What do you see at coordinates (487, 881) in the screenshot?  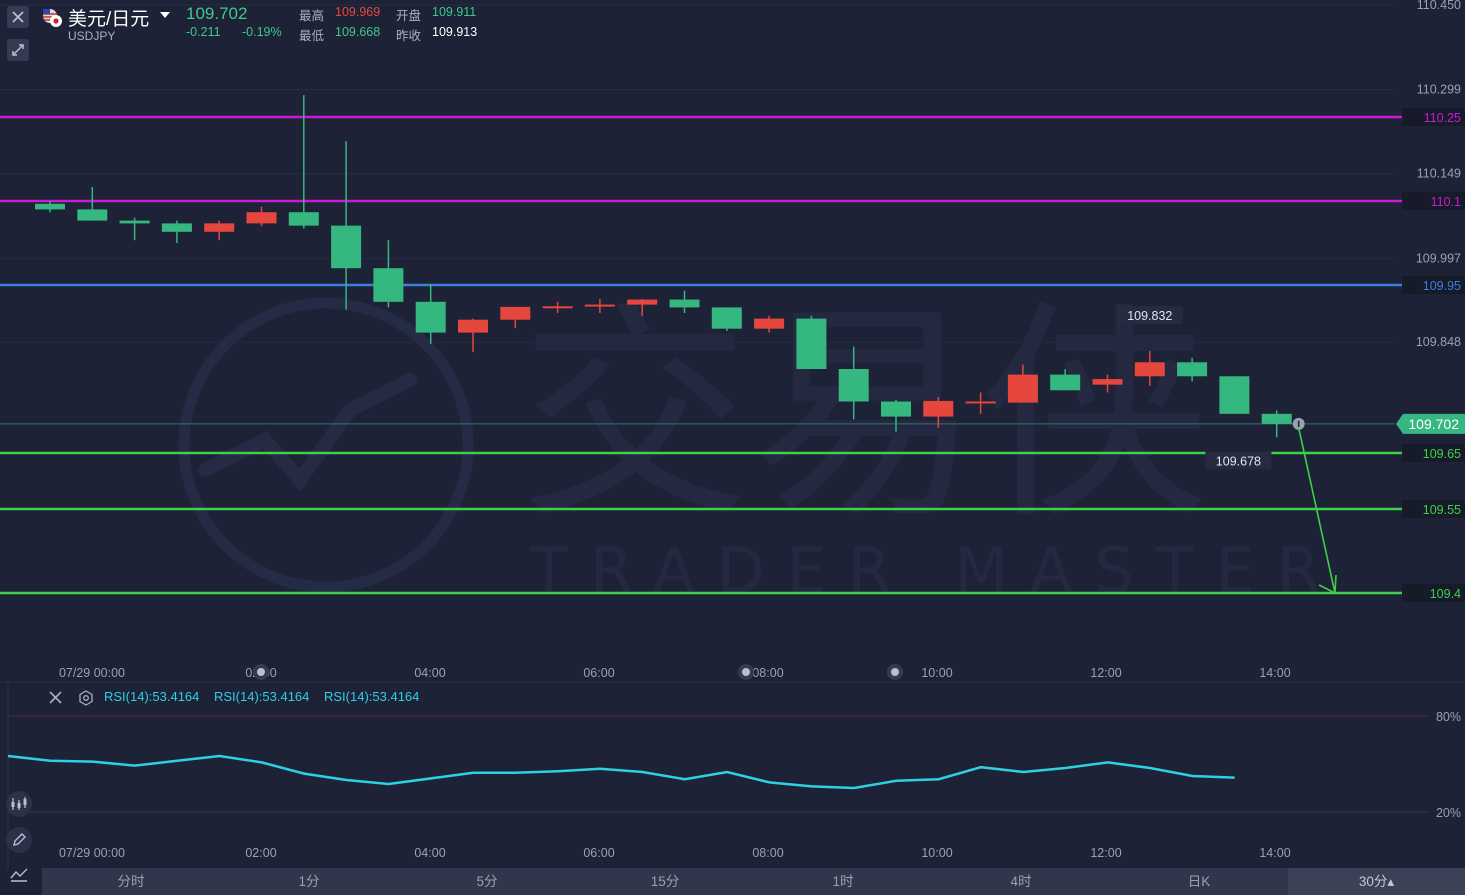 I see `tab-timeframe-5m: 5分` at bounding box center [487, 881].